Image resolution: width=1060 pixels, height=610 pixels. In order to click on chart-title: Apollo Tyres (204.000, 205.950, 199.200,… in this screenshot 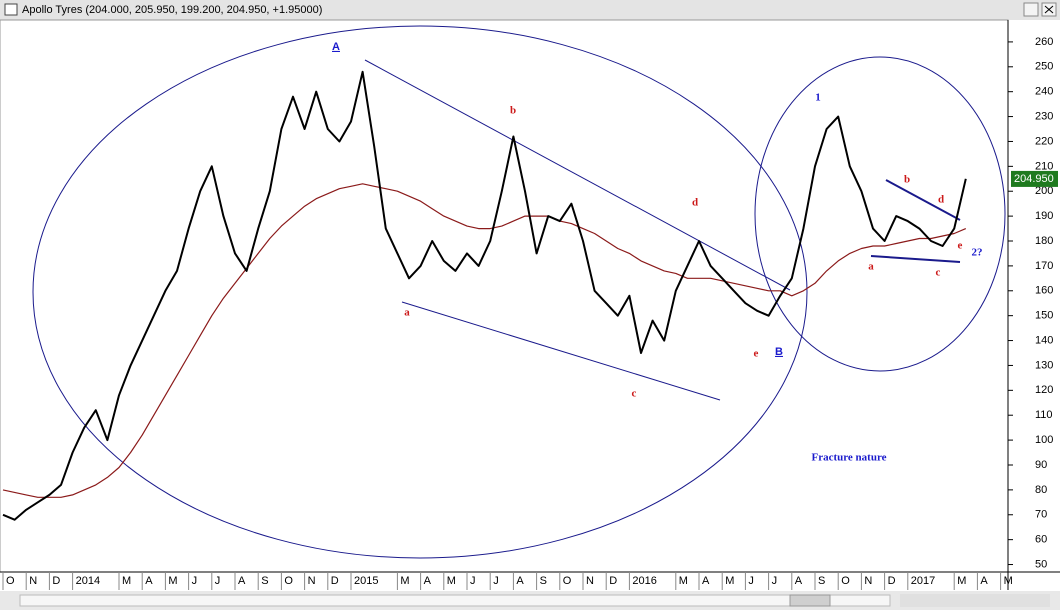, I will do `click(172, 10)`.